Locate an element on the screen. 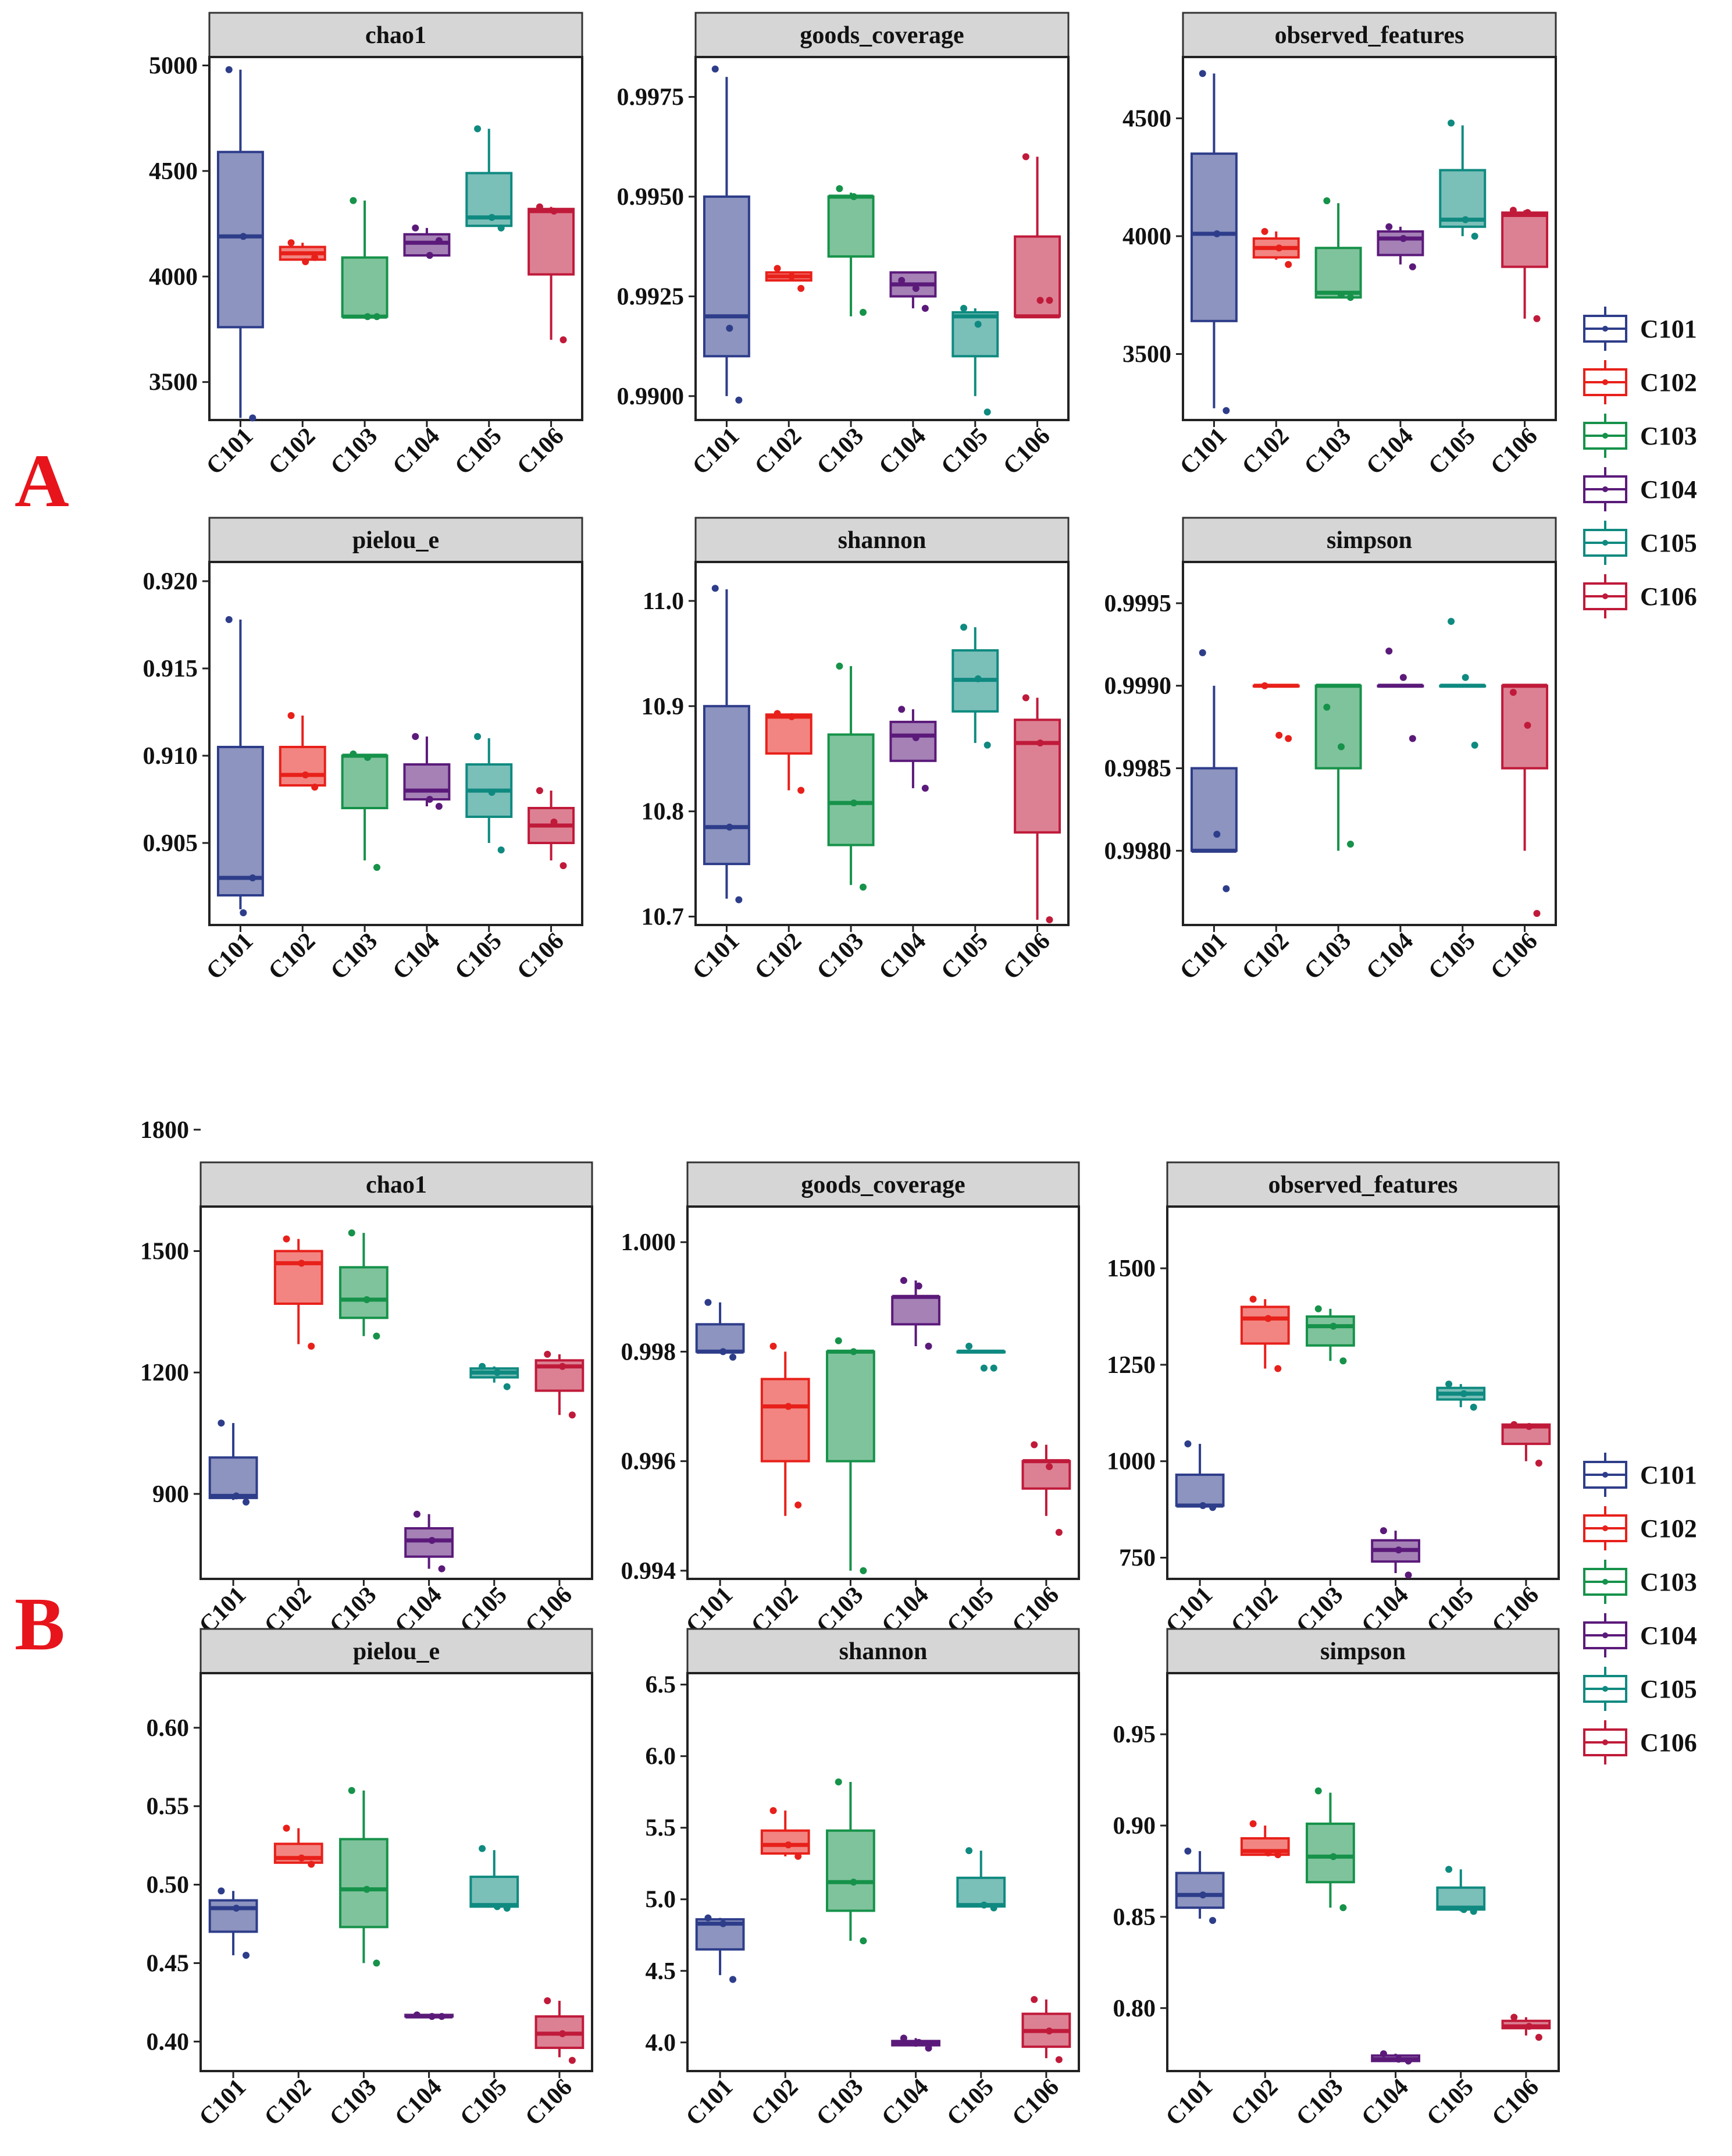  y-tick-label: 0.994 is located at coordinates (648, 1571).